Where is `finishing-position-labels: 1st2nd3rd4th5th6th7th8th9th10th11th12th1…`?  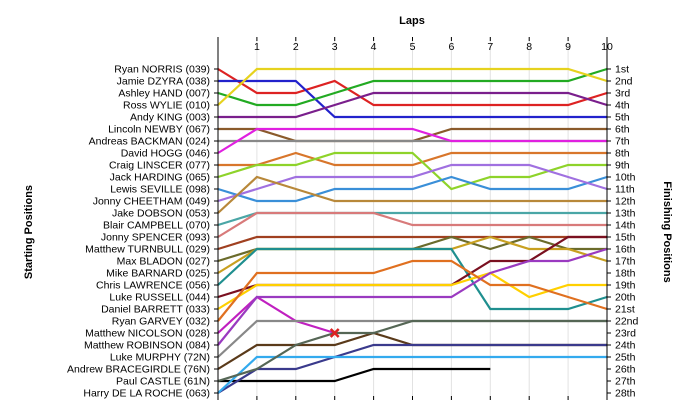 finishing-position-labels: 1st2nd3rd4th5th6th7th8th9th10th11th12th1… is located at coordinates (627, 232).